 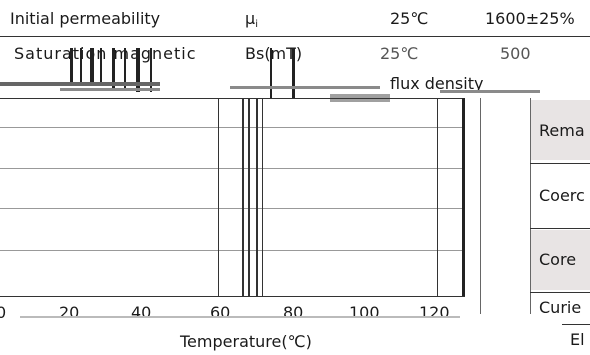 I want to click on chart-top-border, so click(x=232, y=98).